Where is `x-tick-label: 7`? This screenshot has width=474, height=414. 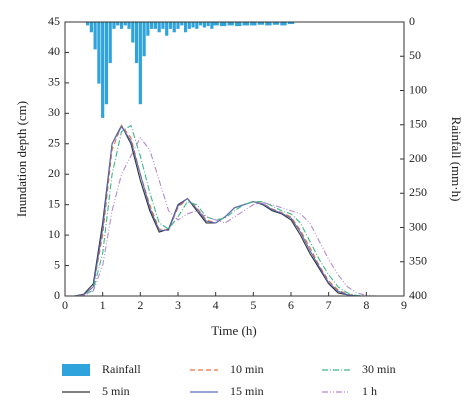
x-tick-label: 7 is located at coordinates (329, 305).